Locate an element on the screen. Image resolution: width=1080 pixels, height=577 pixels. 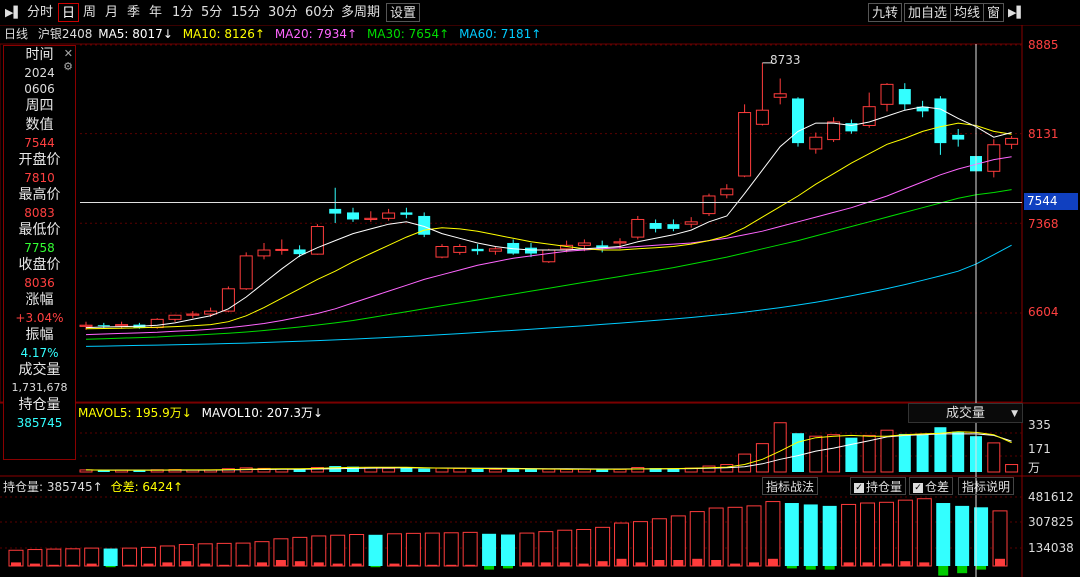
nine-turn-button: 九转 is located at coordinates (885, 12).